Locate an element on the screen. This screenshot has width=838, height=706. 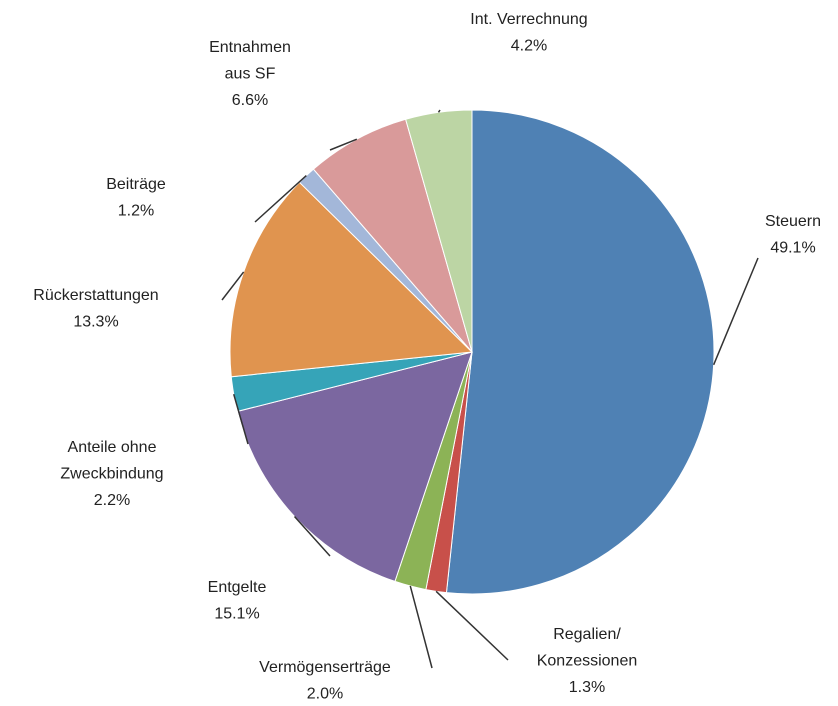
slice-label: Int. Verrechnung is located at coordinates (528, 19).